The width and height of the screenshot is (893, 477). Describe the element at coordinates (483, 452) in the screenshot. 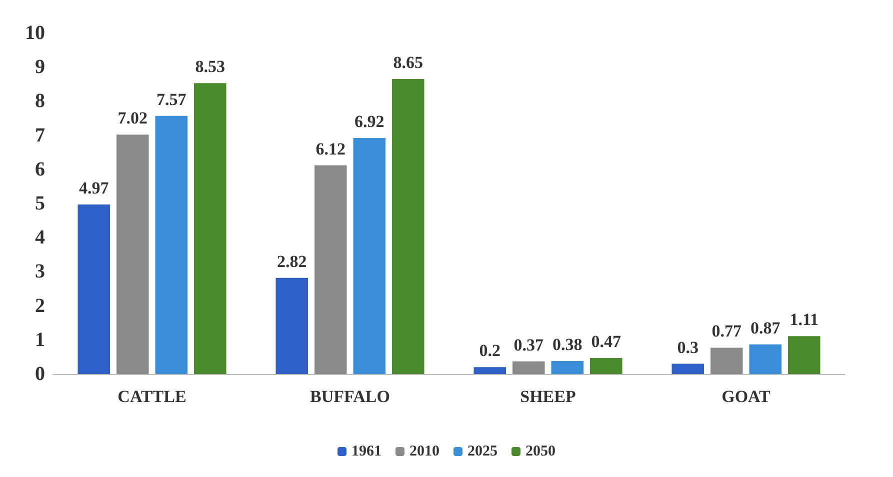

I see `legend-label: 2025` at that location.